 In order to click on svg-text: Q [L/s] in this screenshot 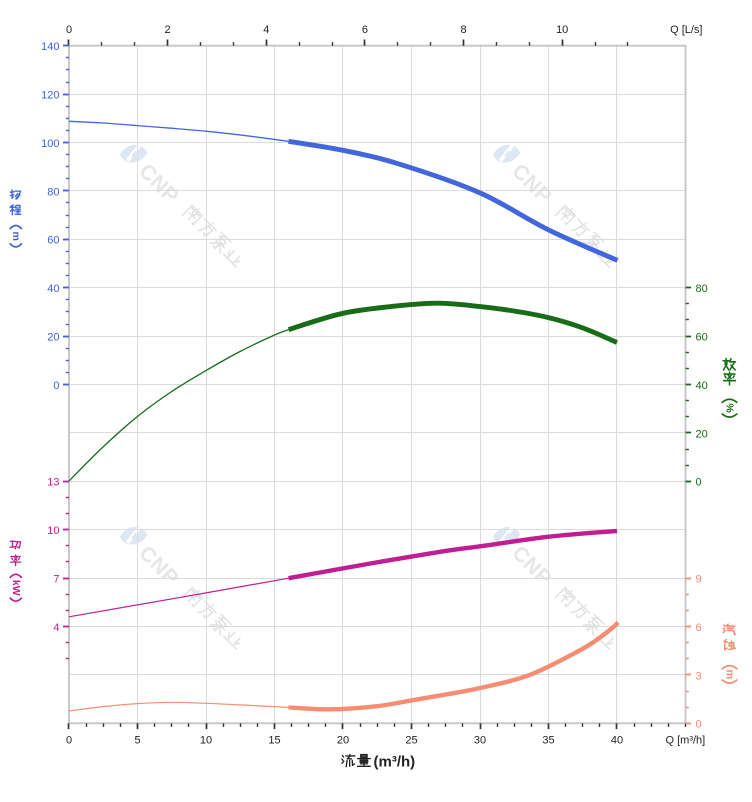, I will do `click(686, 30)`.